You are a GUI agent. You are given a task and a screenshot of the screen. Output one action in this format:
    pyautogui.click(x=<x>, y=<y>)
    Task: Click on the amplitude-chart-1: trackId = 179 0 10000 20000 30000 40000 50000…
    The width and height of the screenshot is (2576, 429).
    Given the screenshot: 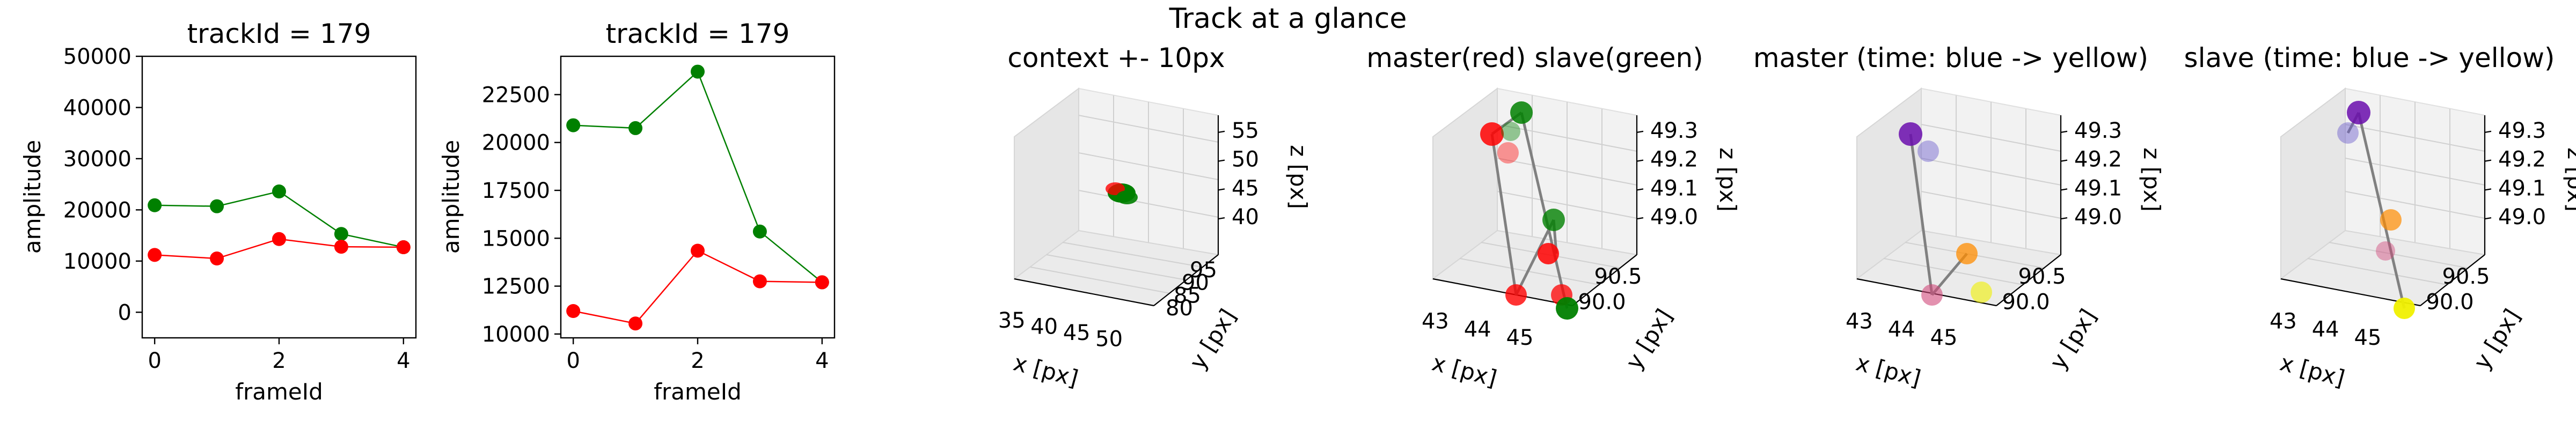 What is the action you would take?
    pyautogui.click(x=218, y=211)
    